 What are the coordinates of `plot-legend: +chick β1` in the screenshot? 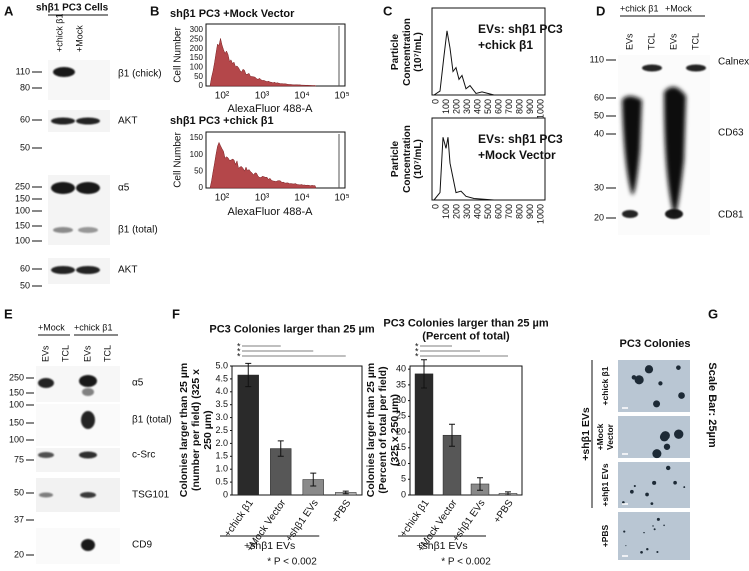 It's located at (505, 45).